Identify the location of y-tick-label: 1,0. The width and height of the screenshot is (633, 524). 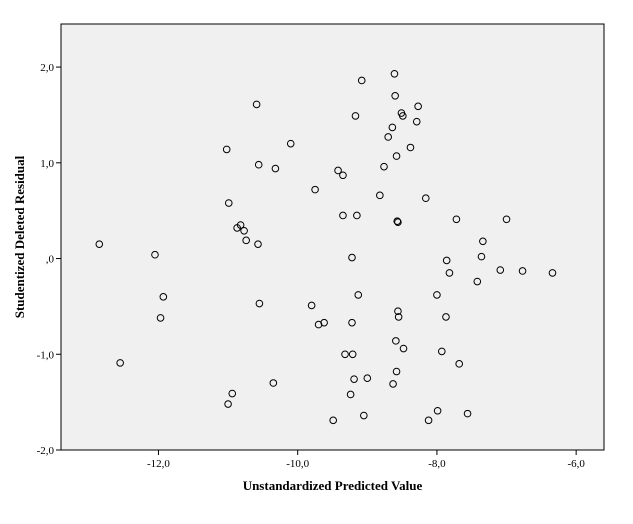
(47, 164).